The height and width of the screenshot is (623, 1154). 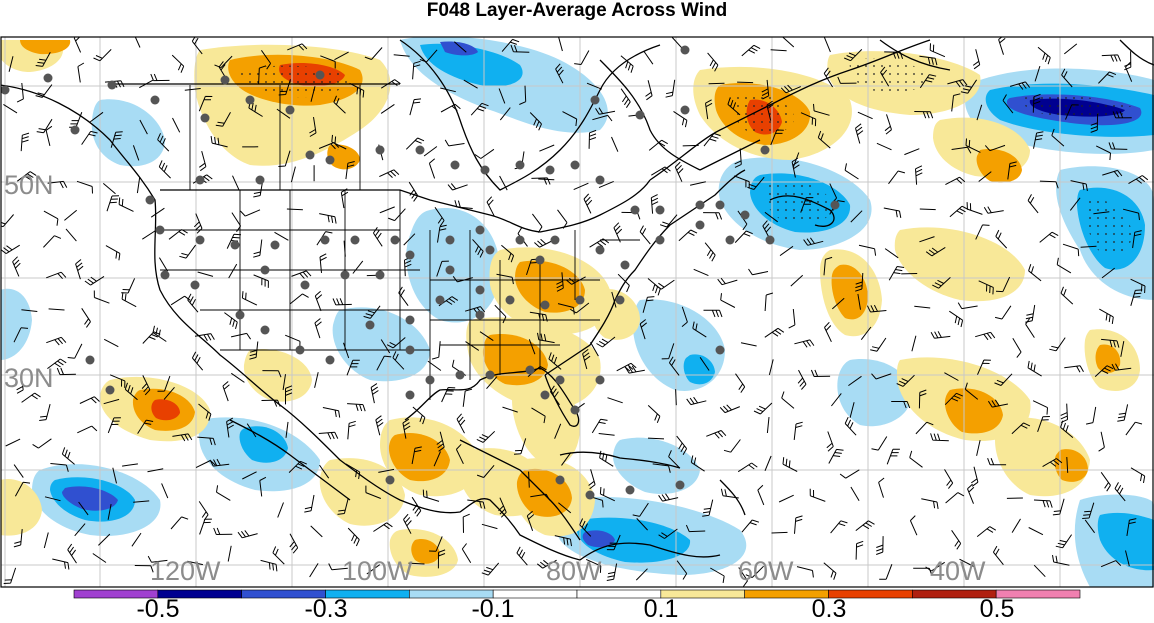 What do you see at coordinates (829, 609) in the screenshot?
I see `colorbar-tick-label: 0.3` at bounding box center [829, 609].